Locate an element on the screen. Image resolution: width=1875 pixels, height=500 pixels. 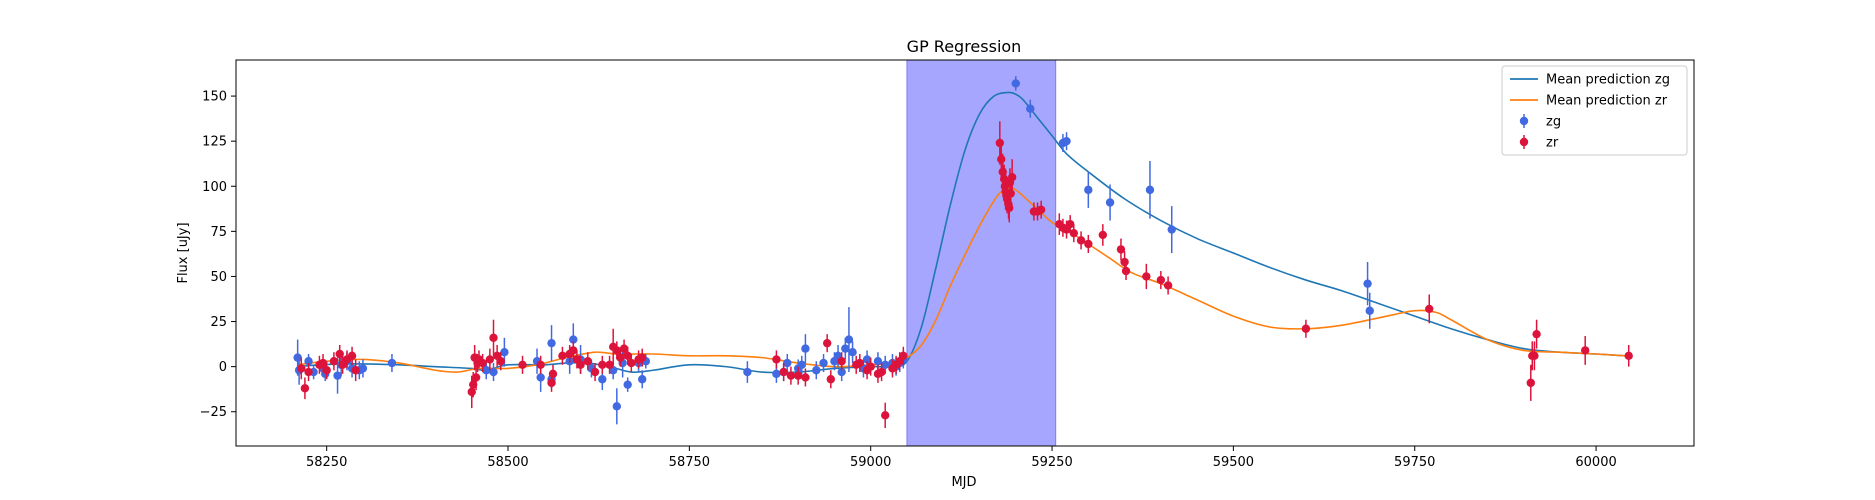
y-tick-label: 25 is located at coordinates (218, 322).